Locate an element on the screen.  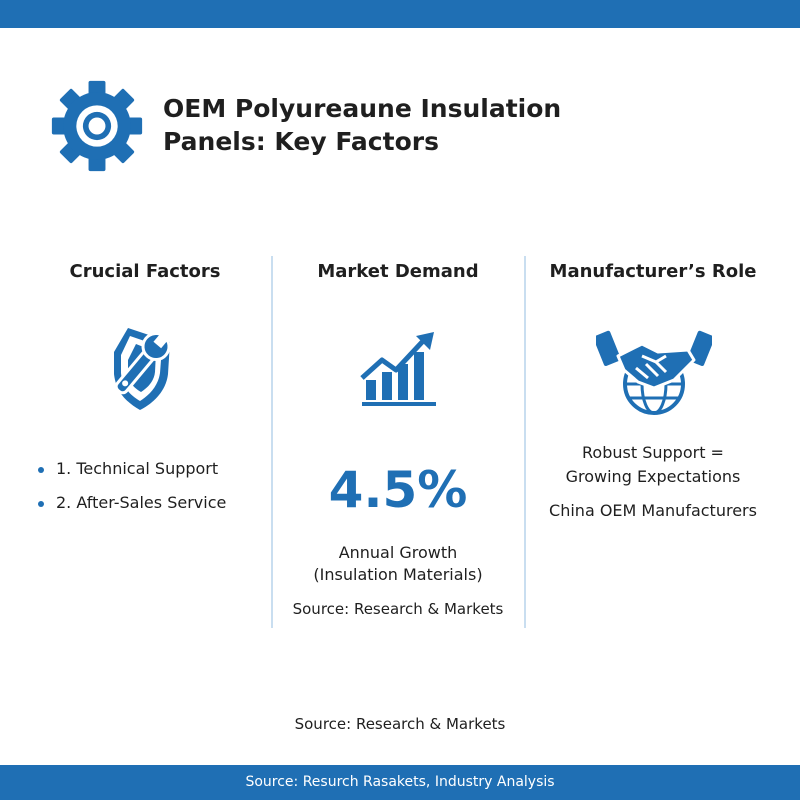
crucial-factors-heading: Crucial Factors is located at coordinates (145, 271).